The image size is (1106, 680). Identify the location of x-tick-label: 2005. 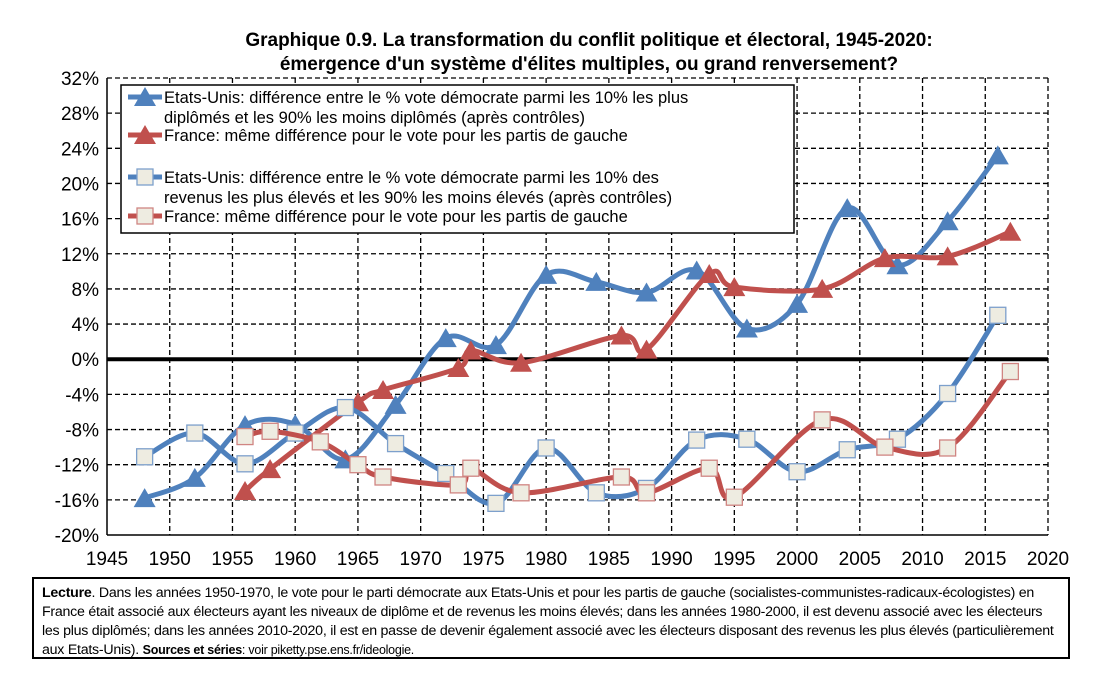
(860, 559).